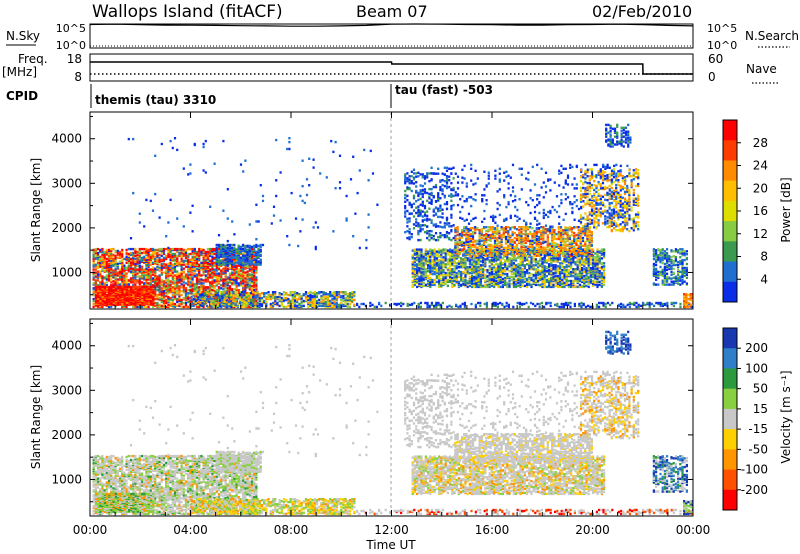 The image size is (800, 554). Describe the element at coordinates (71, 28) in the screenshot. I see `nsky-tick-top: 10^5` at that location.